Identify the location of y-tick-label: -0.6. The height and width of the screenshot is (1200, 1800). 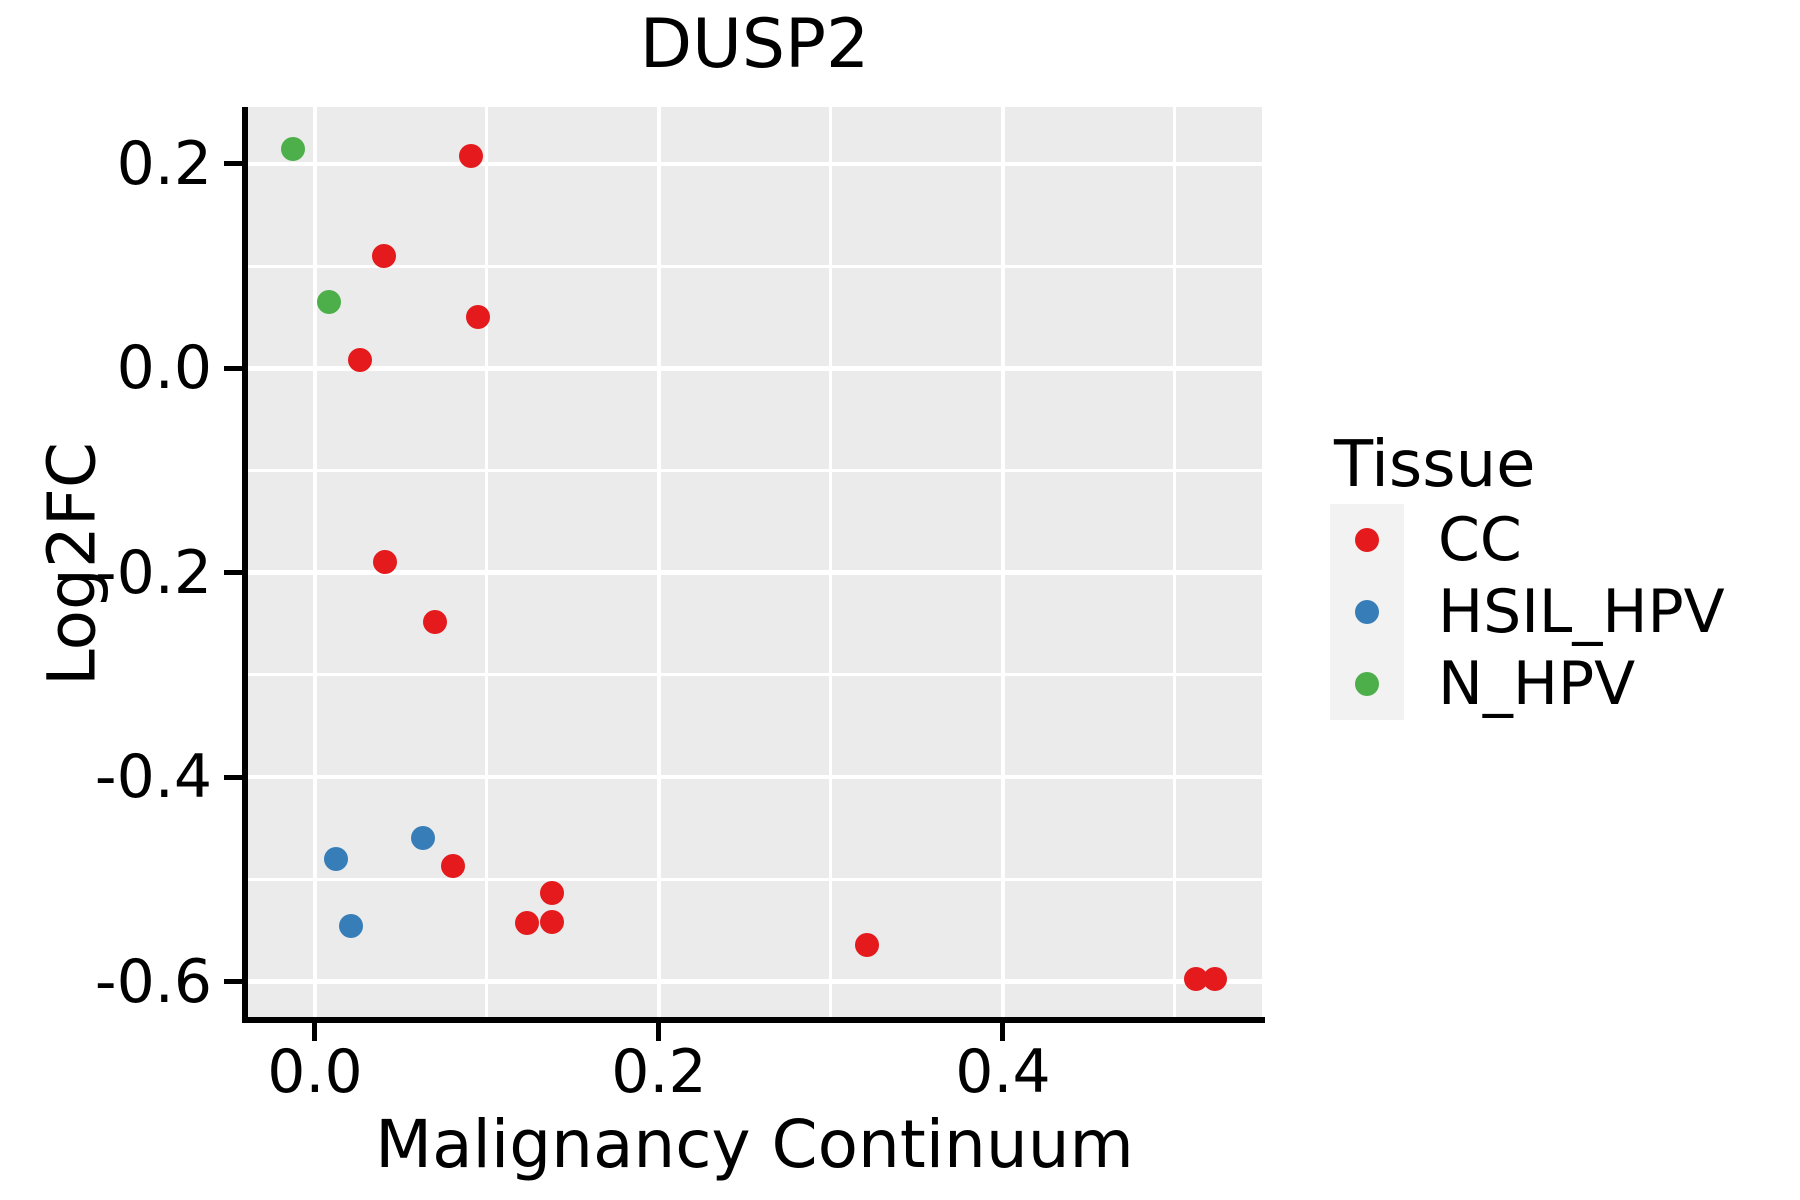
(153, 981).